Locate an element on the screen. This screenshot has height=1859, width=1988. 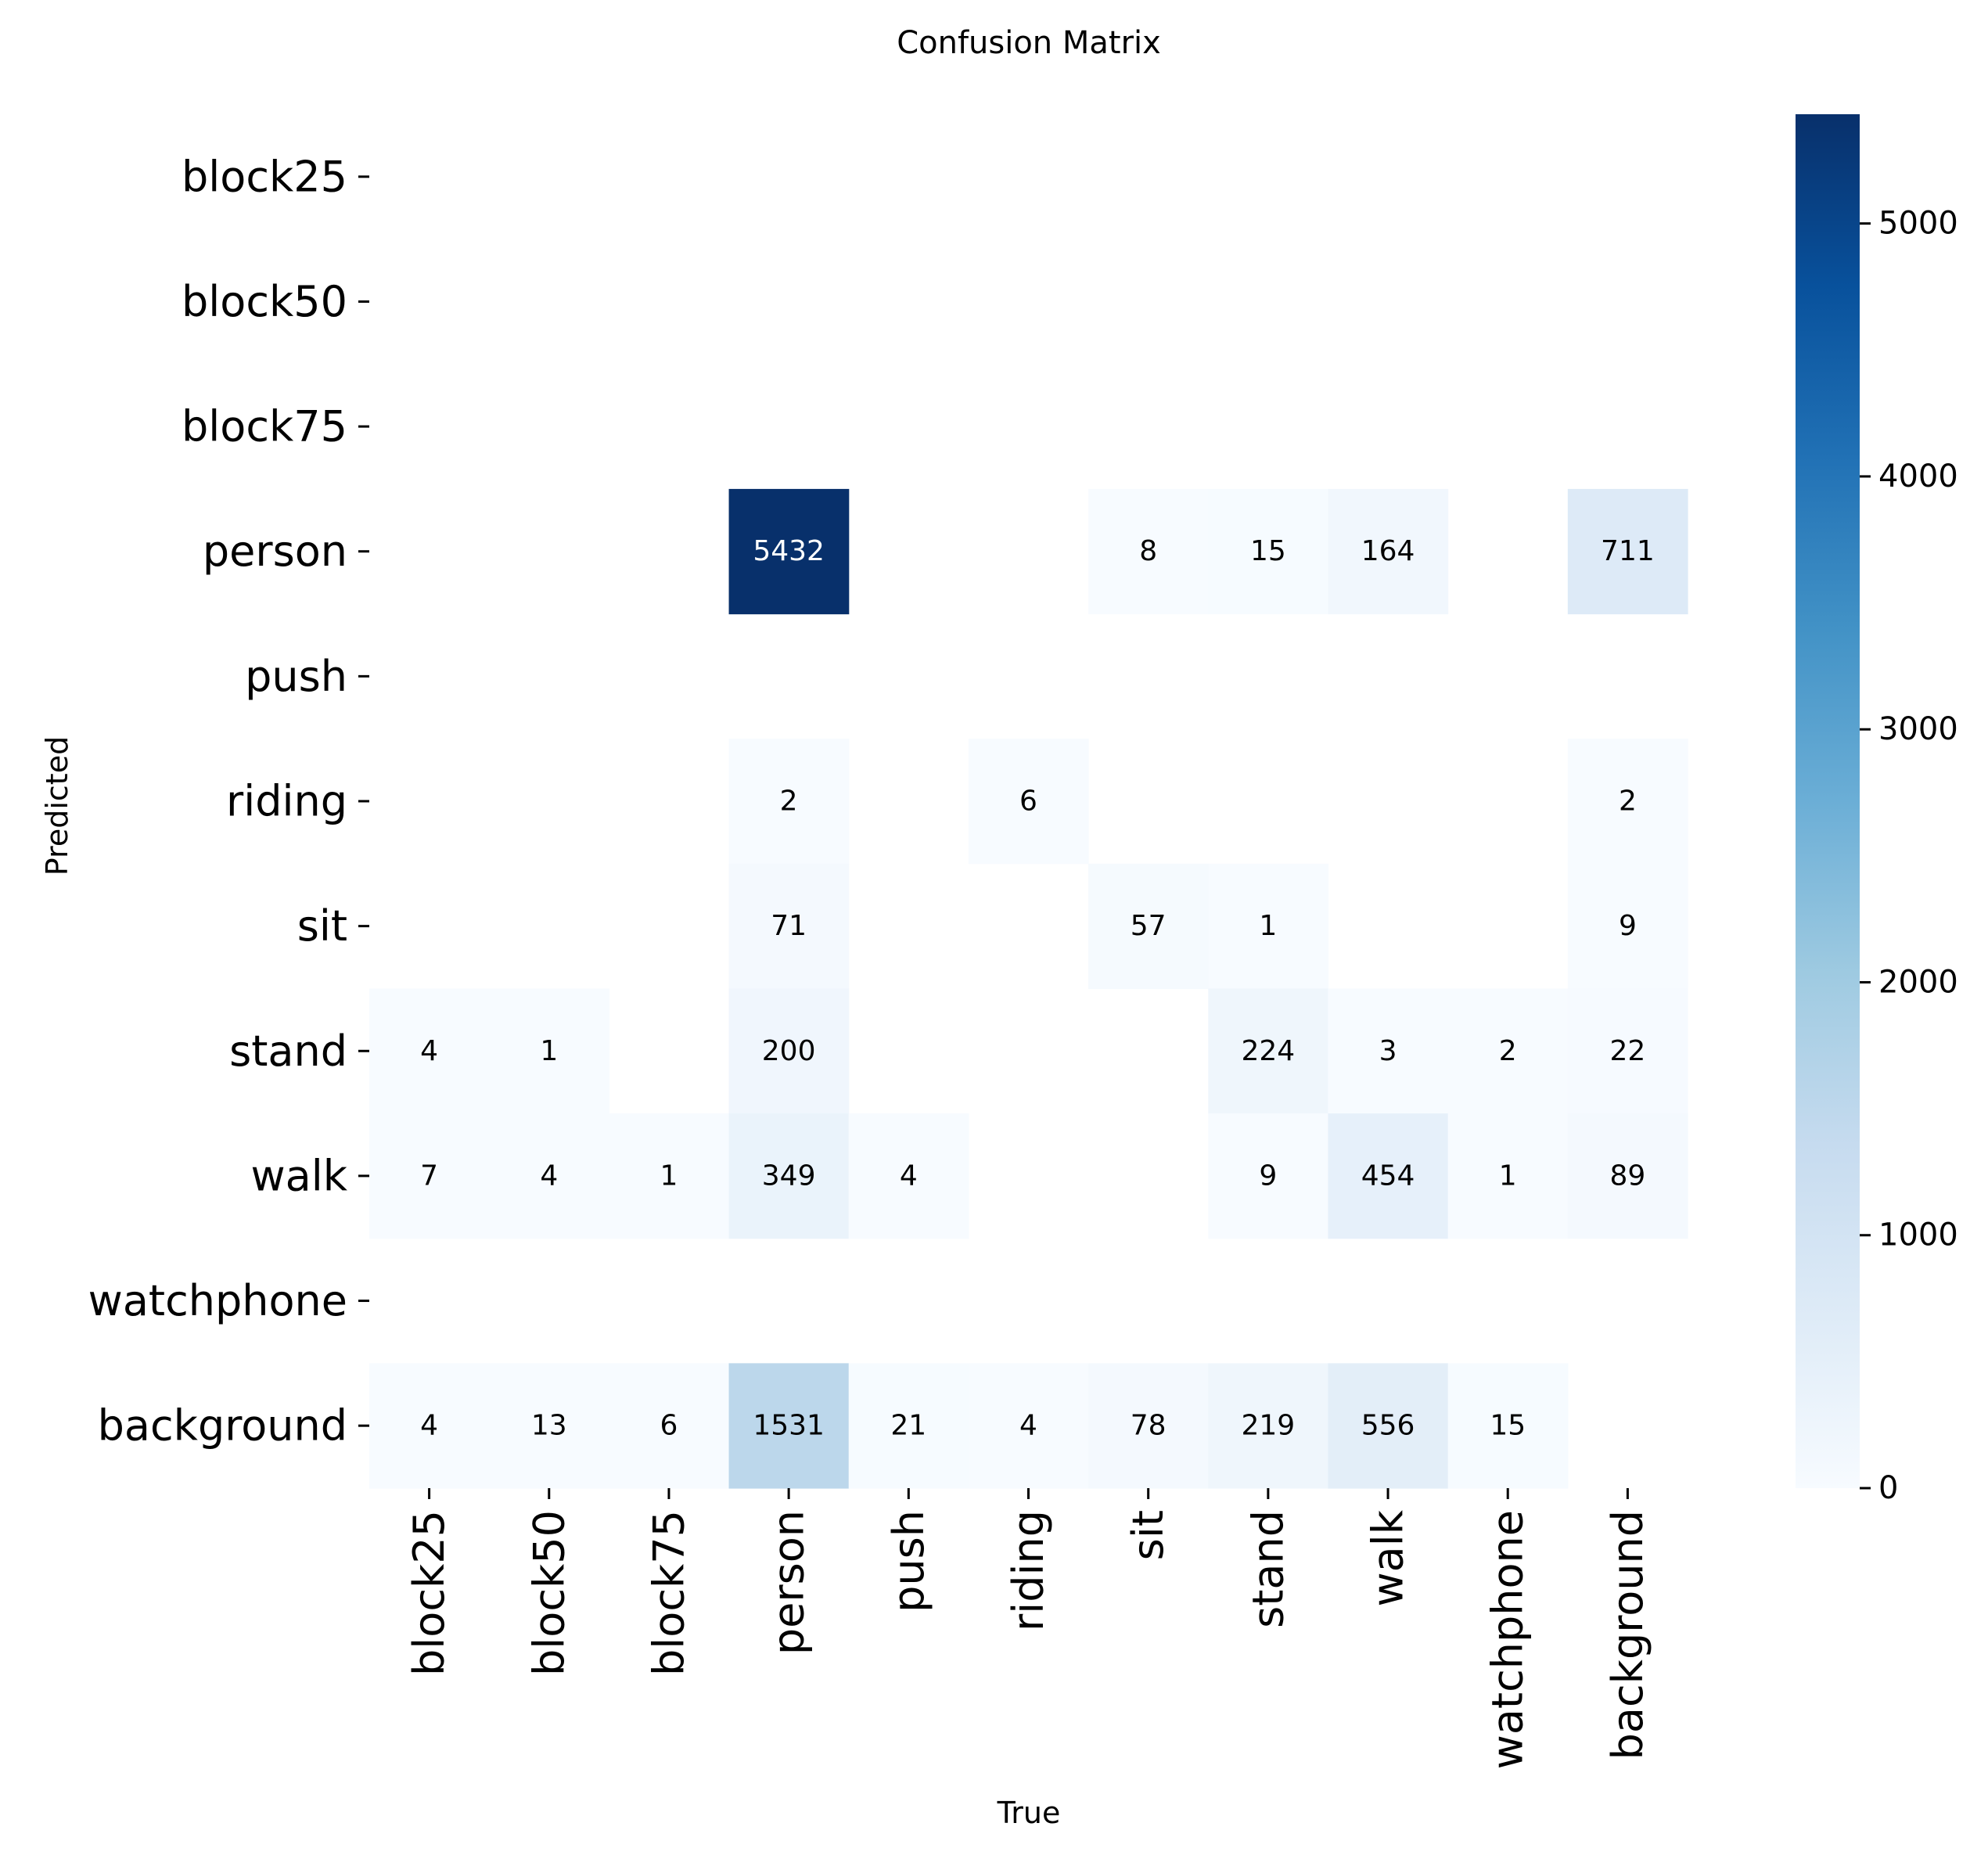
cell-value-label: 7 is located at coordinates (429, 1176).